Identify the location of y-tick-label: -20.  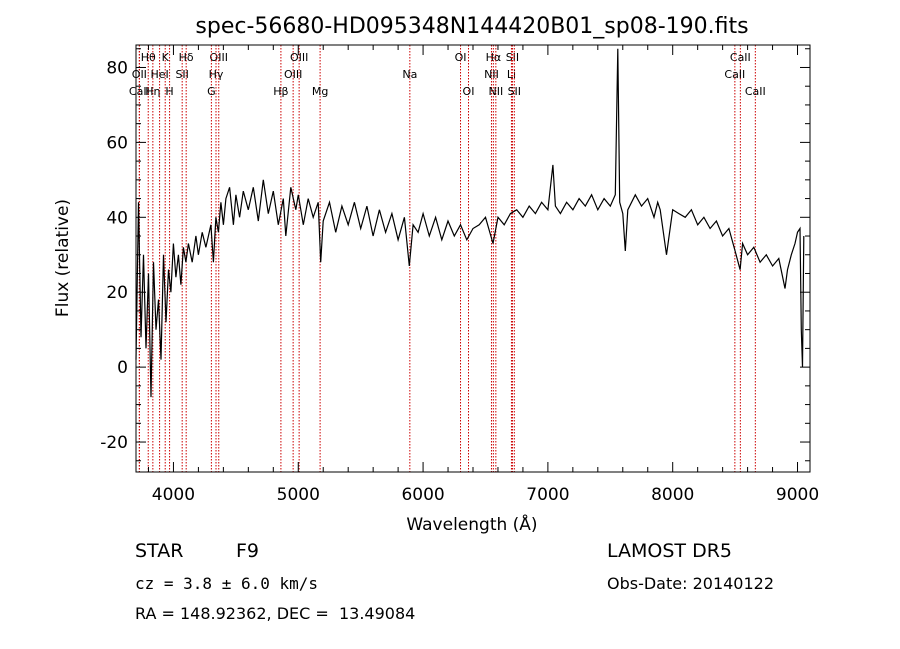
(114, 443).